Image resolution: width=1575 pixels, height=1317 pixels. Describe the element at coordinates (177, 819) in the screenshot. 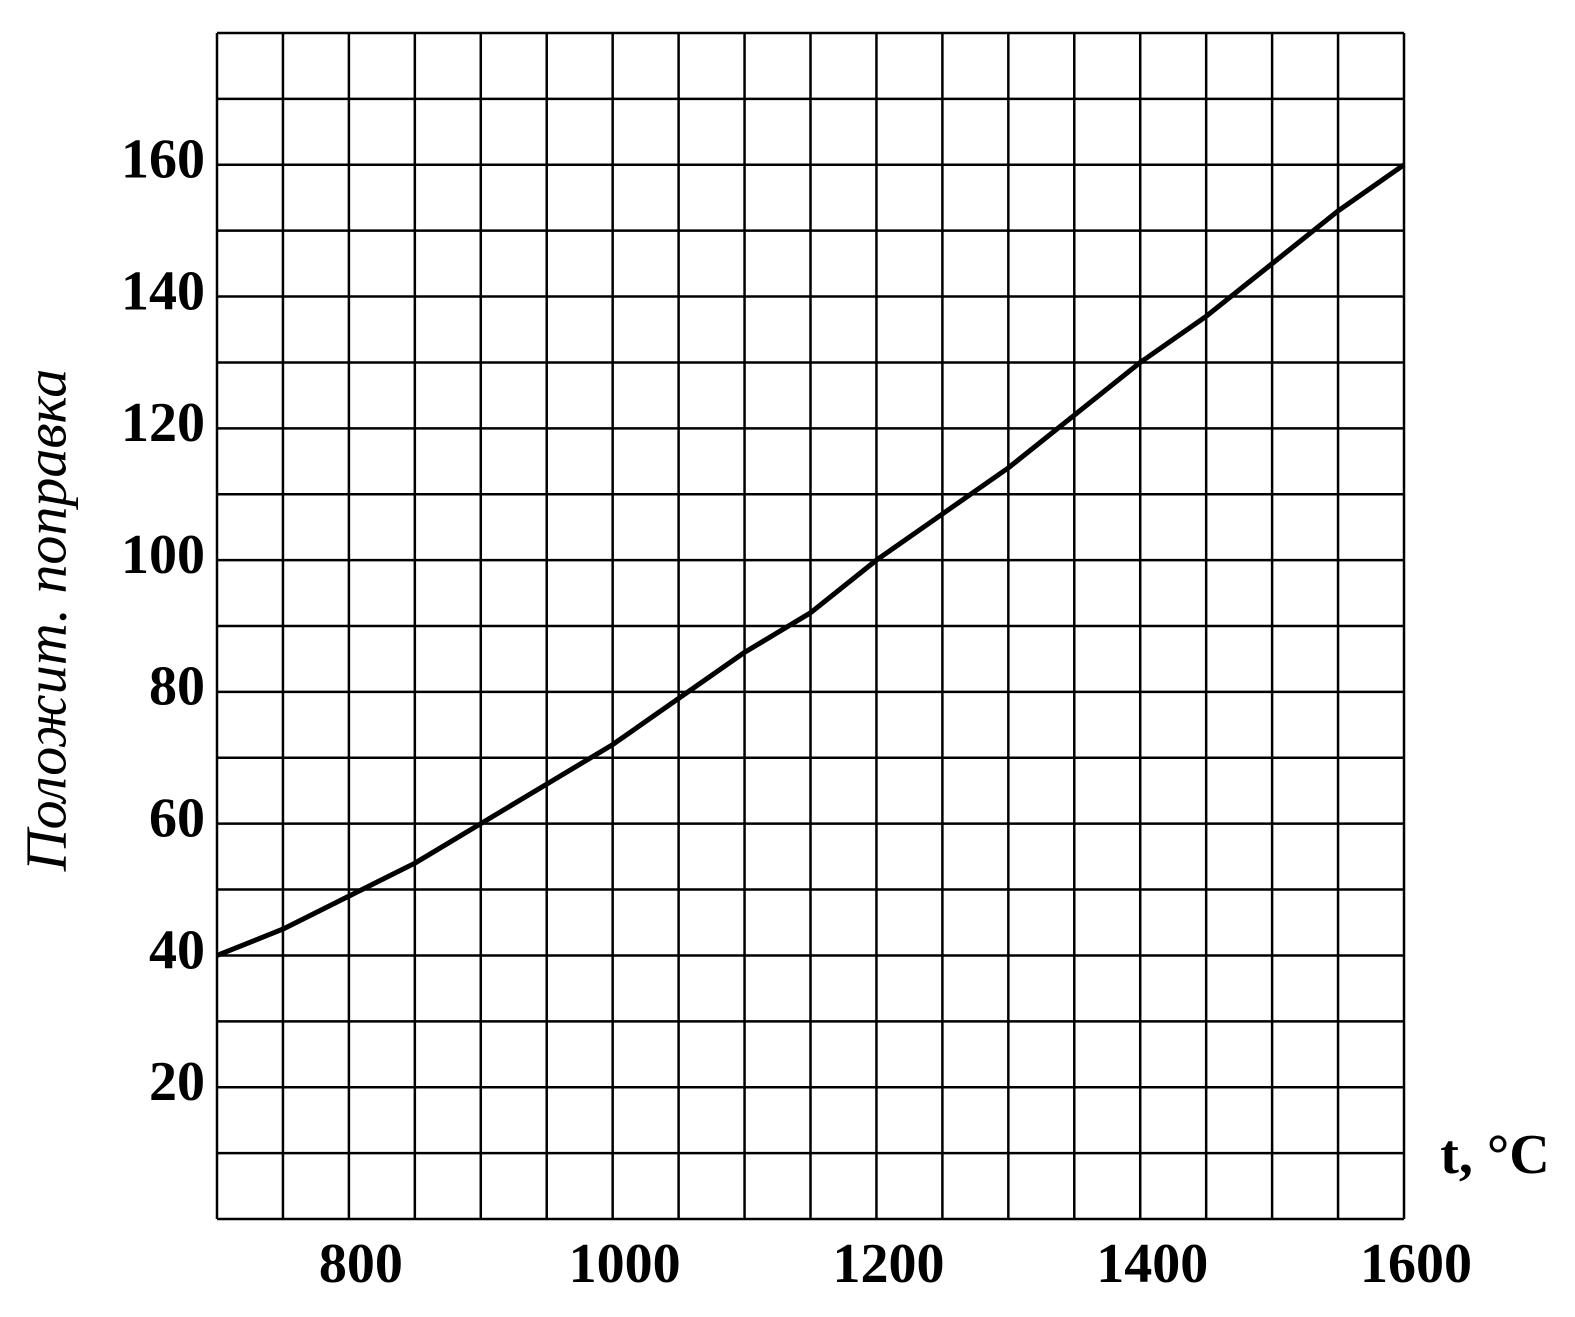

I see `y-tick-label: 60` at that location.